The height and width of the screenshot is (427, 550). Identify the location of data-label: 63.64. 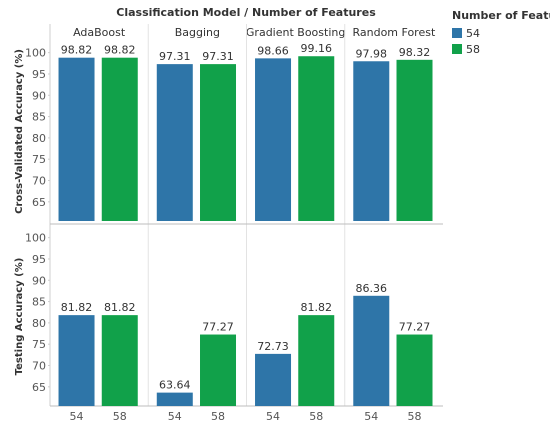
(175, 385).